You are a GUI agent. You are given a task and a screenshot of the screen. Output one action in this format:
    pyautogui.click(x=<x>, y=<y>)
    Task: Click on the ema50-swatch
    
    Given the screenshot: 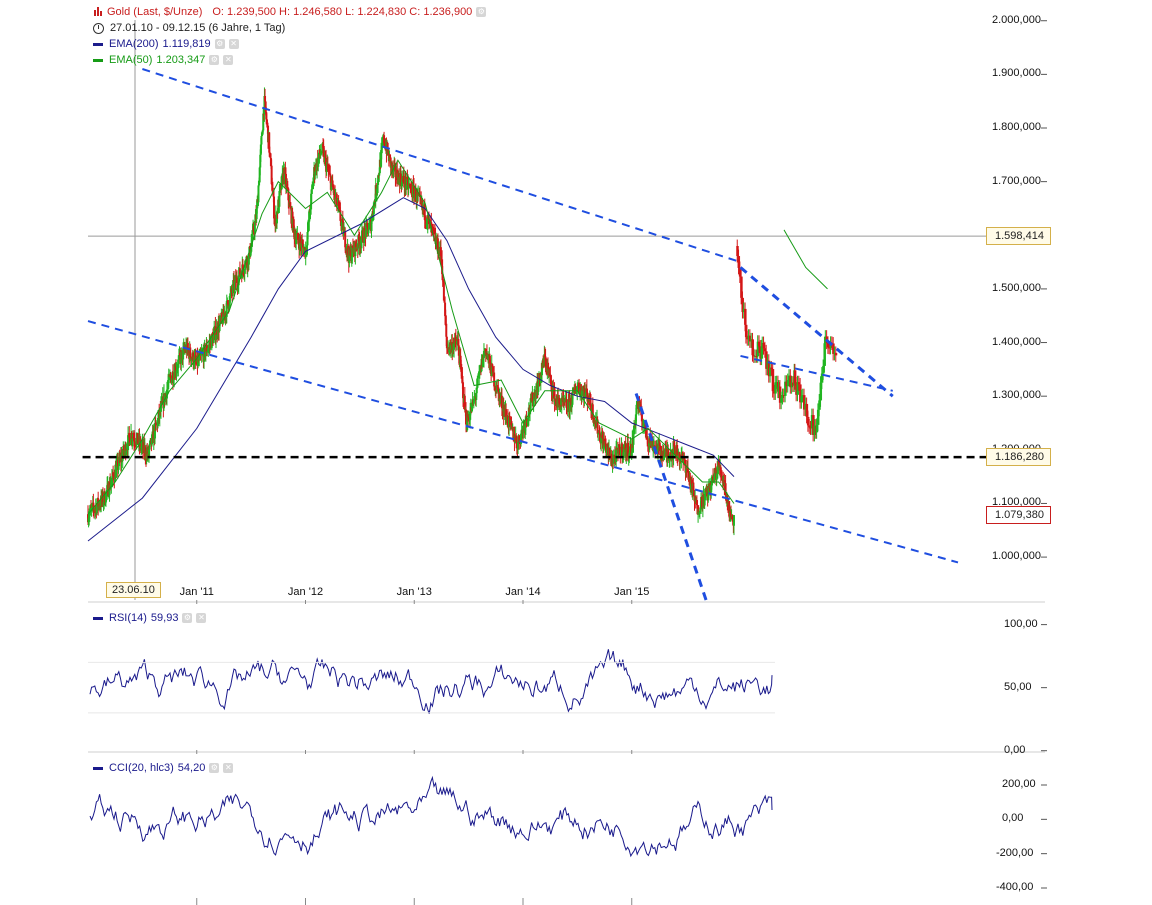 What is the action you would take?
    pyautogui.click(x=98, y=60)
    